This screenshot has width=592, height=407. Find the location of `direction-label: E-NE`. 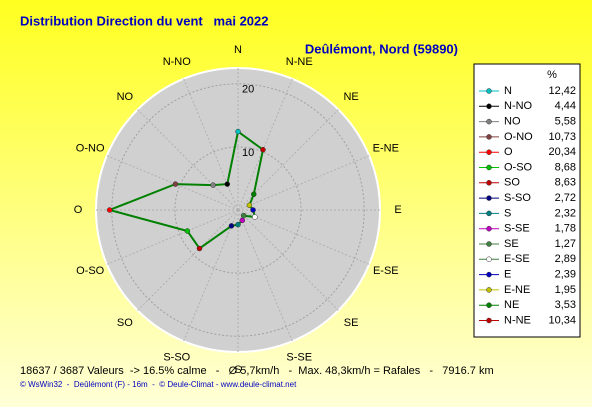

direction-label: E-NE is located at coordinates (386, 149).